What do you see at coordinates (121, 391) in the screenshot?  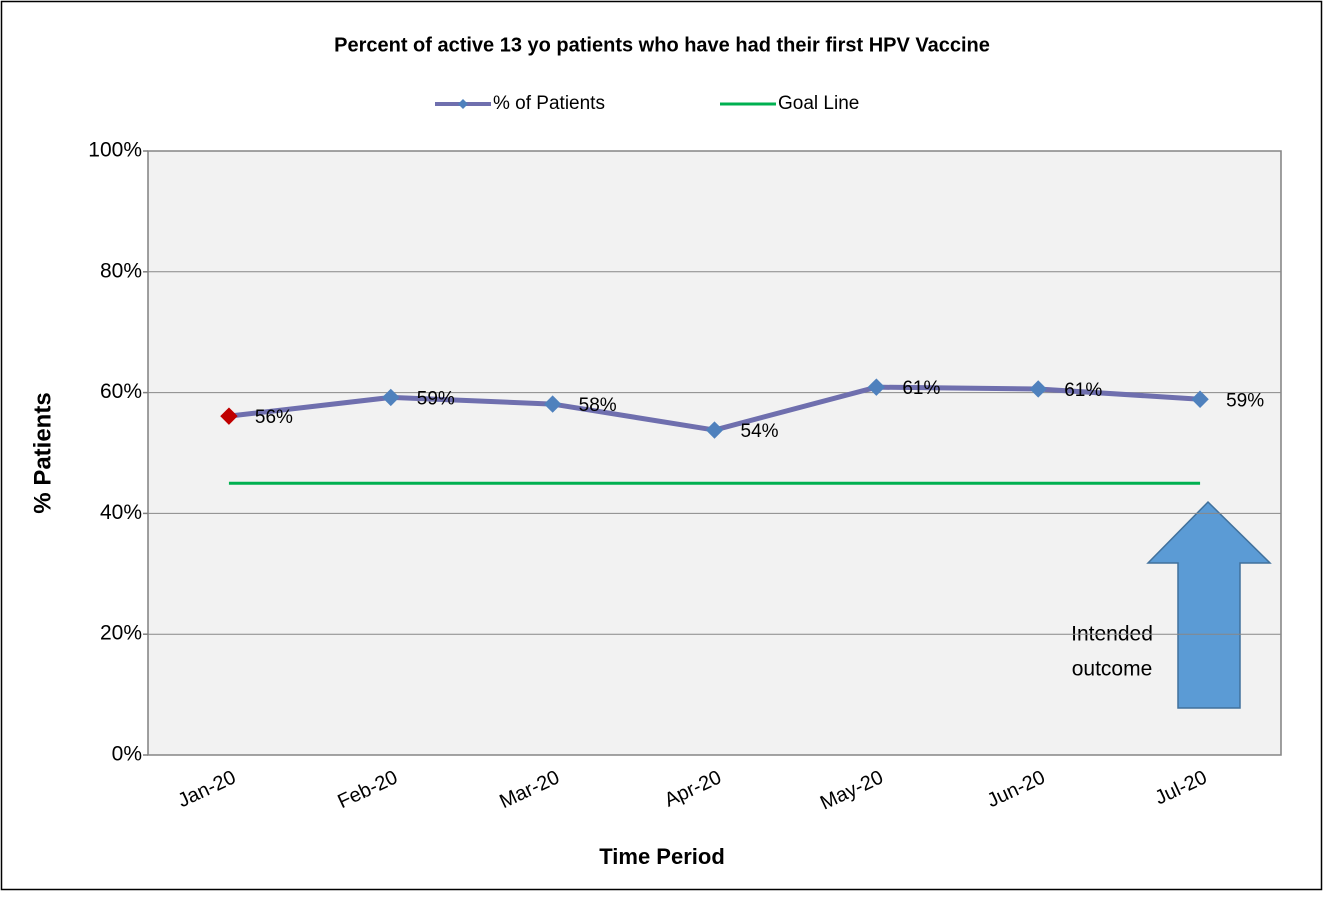 I see `y-tick-label: 60%` at bounding box center [121, 391].